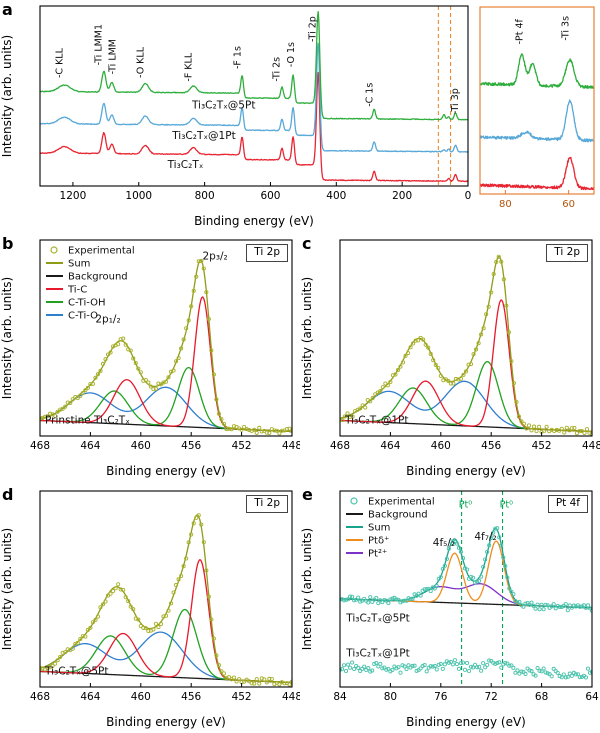  What do you see at coordinates (59, 62) in the screenshot?
I see `svg-text: -C KLL` at bounding box center [59, 62].